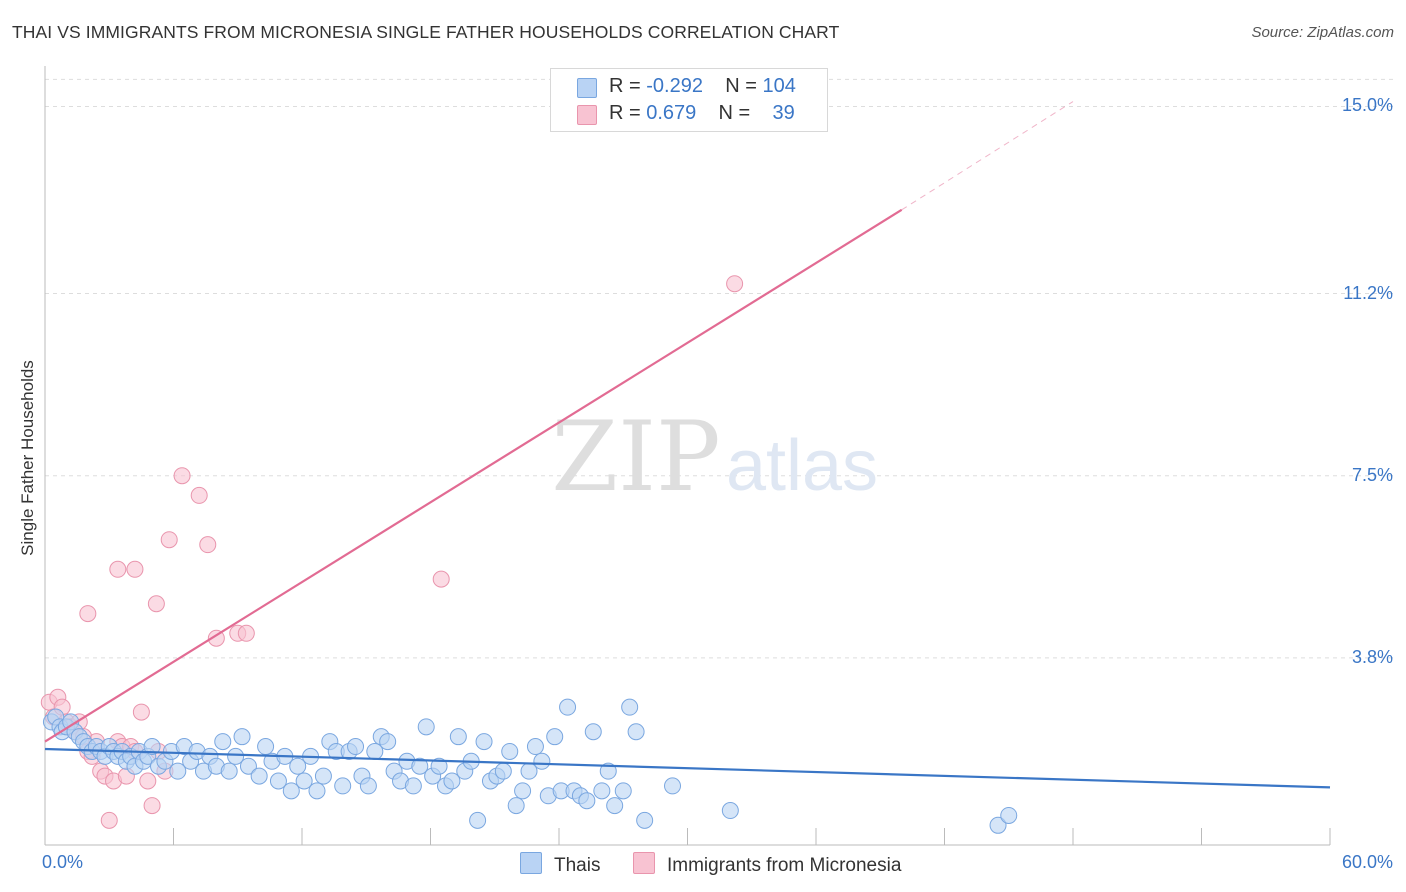  Describe the element at coordinates (987, 156) in the screenshot. I see `micronesia-trend-extrapolation` at that location.